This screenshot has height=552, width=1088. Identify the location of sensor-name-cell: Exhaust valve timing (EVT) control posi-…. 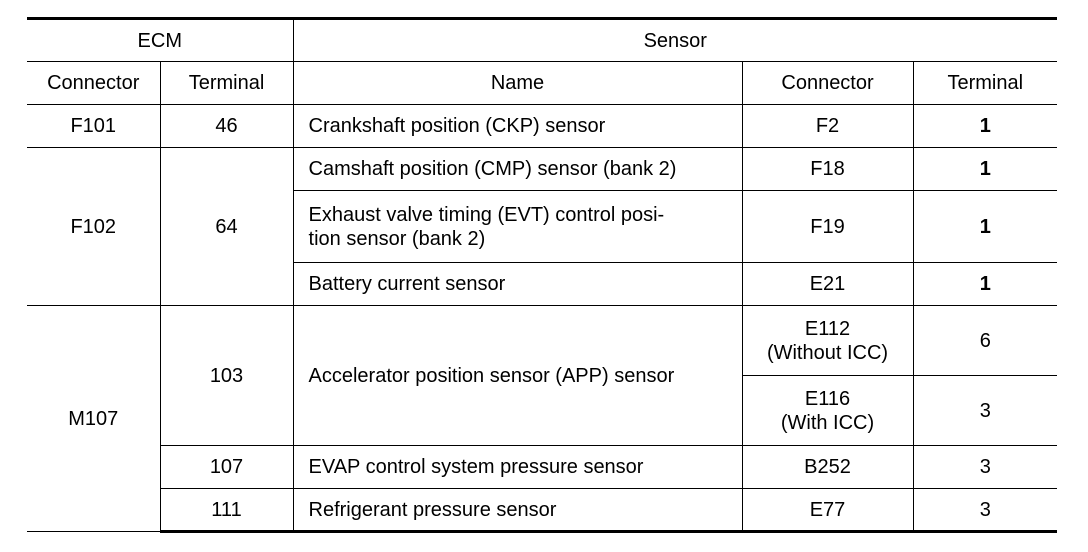
(517, 226).